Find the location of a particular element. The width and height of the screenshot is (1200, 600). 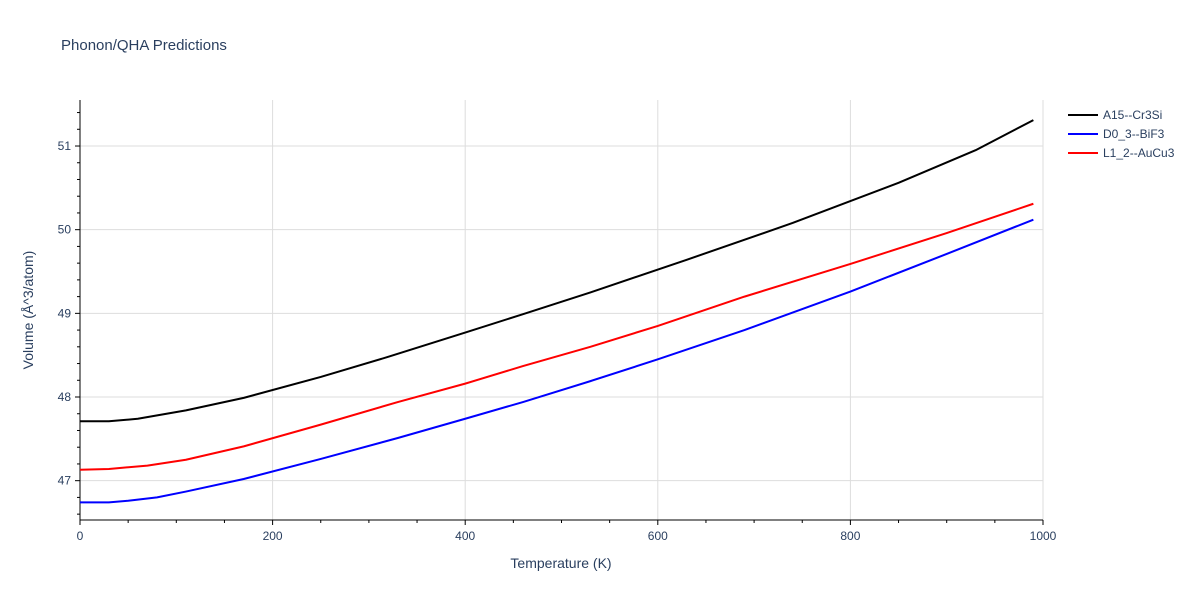

legend-label: L1_2--AuCu3 is located at coordinates (1139, 153).